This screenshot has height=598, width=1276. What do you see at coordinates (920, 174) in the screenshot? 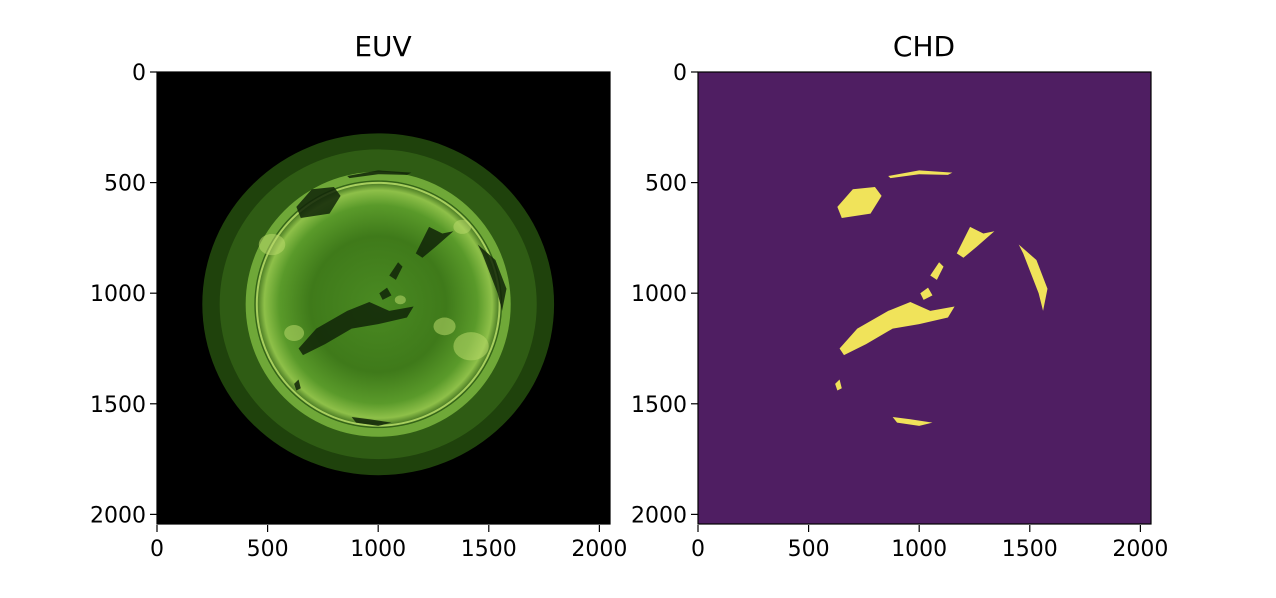
I see `chd-region-north-arc` at bounding box center [920, 174].